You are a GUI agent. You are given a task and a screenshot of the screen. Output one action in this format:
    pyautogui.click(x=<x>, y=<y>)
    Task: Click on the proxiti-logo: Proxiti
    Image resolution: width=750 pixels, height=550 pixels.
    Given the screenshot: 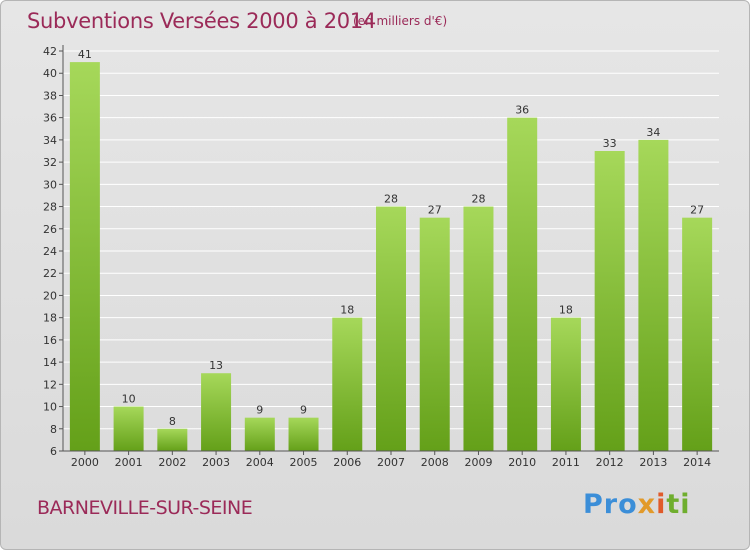 What is the action you would take?
    pyautogui.click(x=637, y=504)
    